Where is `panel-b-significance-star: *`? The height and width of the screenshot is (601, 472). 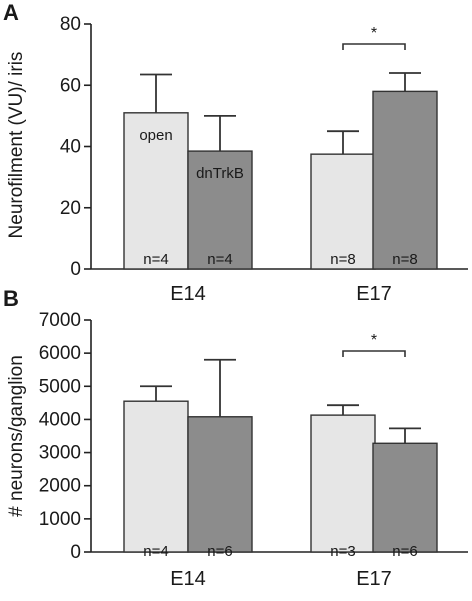 panel-b-significance-star: * is located at coordinates (374, 340).